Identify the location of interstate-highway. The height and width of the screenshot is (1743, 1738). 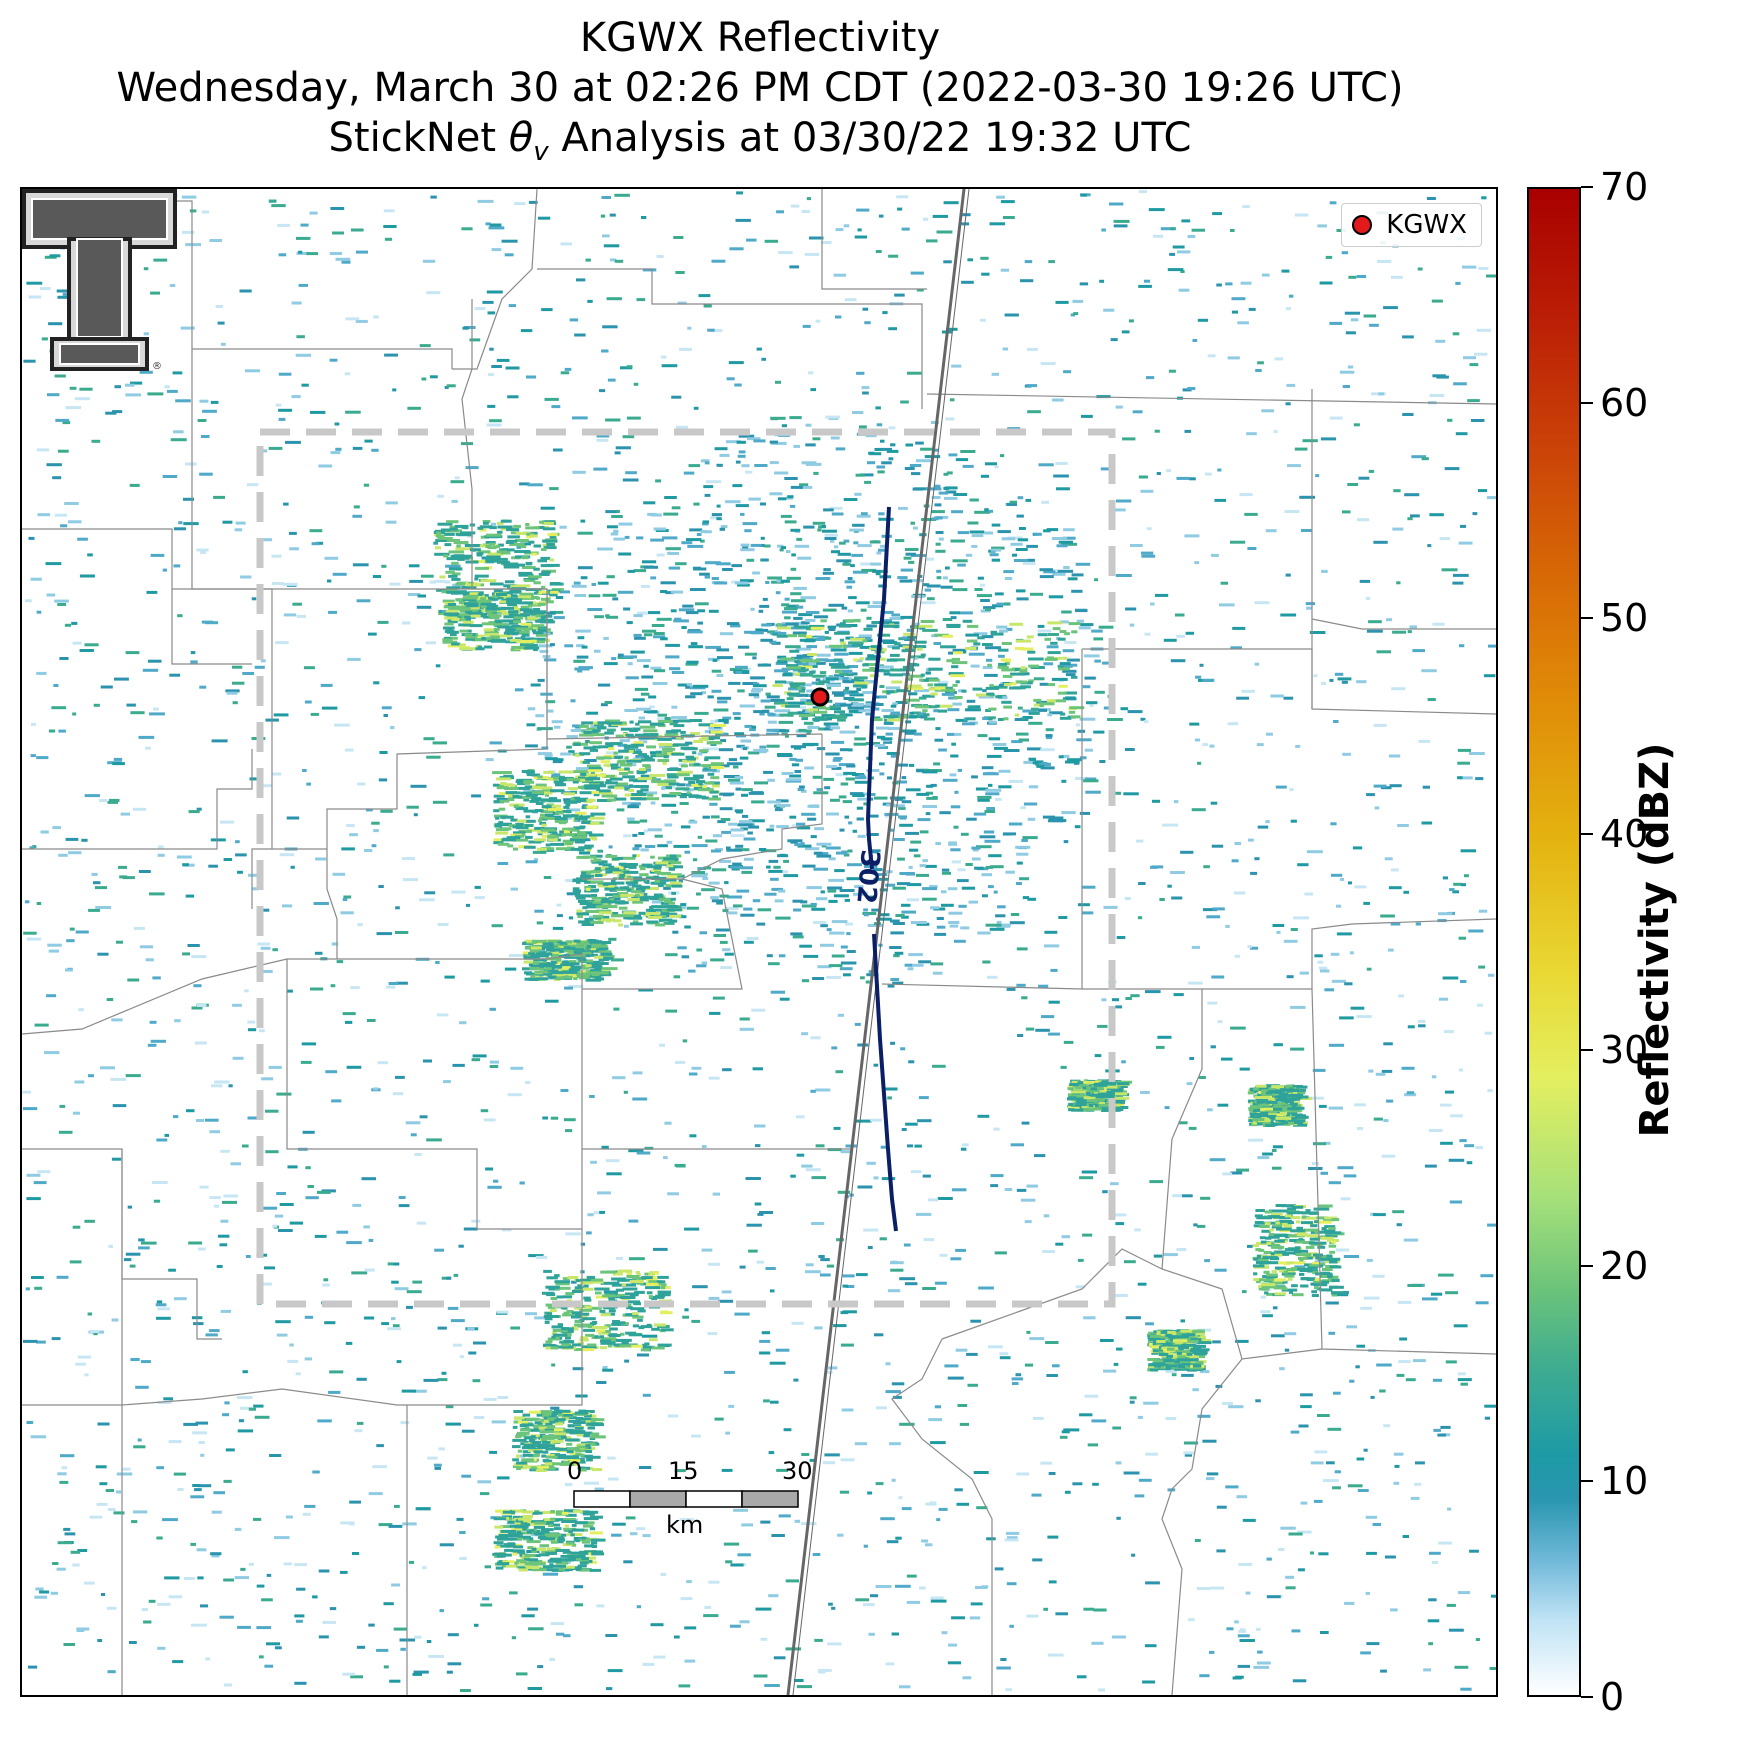
(878, 942).